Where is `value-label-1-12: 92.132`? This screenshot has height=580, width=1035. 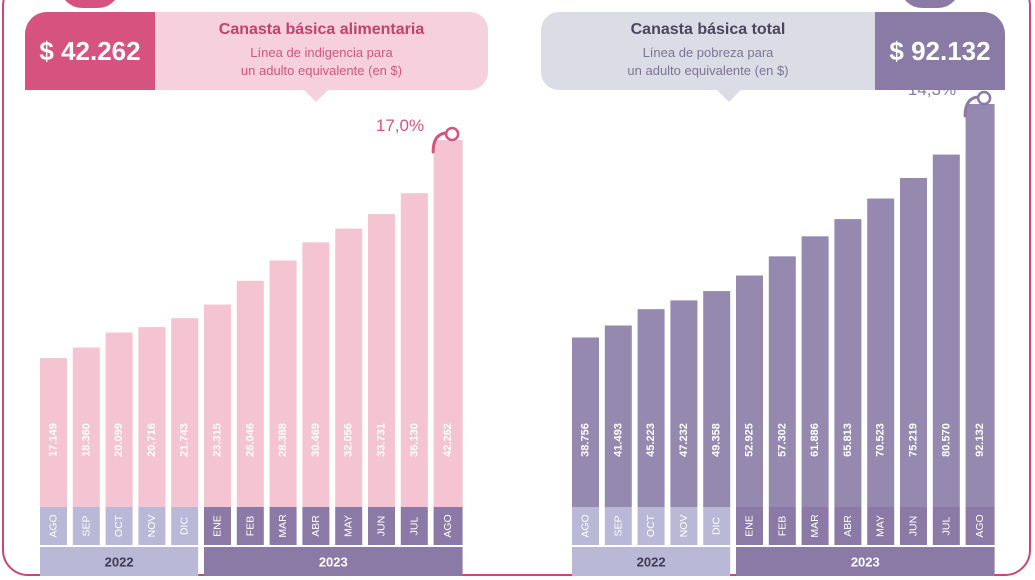
value-label-1-12: 92.132 is located at coordinates (980, 440).